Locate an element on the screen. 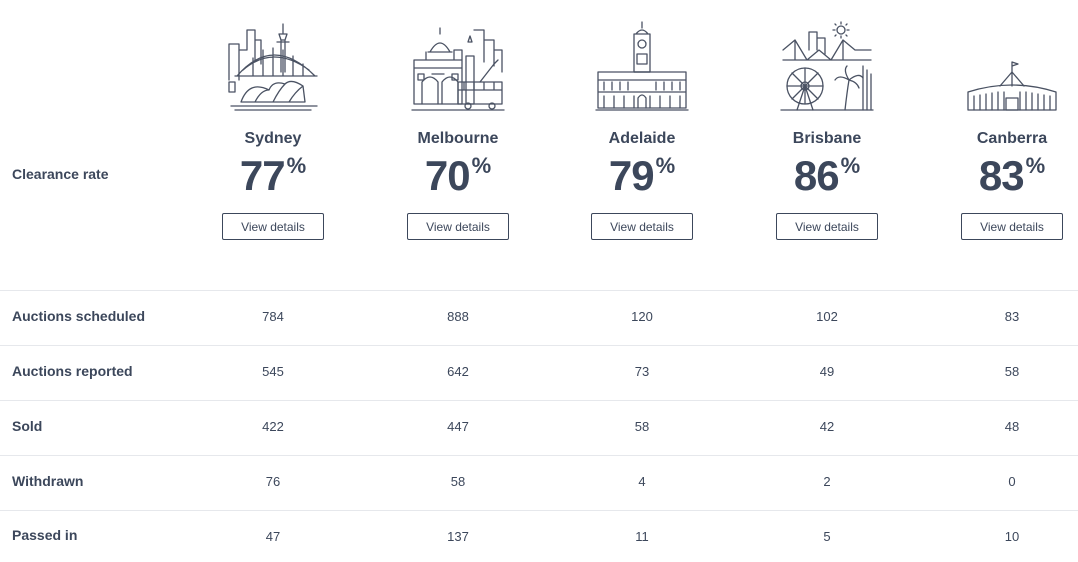 The height and width of the screenshot is (562, 1078). cell-brisbane-sold: 42 is located at coordinates (827, 426).